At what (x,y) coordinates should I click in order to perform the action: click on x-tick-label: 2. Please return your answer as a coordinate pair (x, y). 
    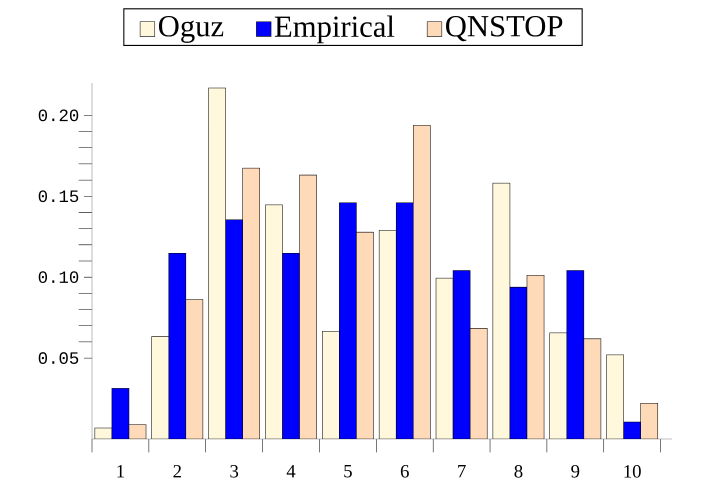
    Looking at the image, I should click on (177, 471).